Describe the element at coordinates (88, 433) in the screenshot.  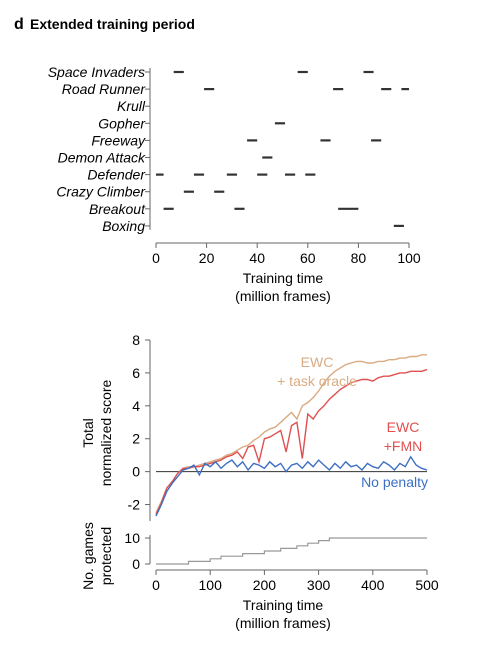
I see `y-axis-title-line: Total` at that location.